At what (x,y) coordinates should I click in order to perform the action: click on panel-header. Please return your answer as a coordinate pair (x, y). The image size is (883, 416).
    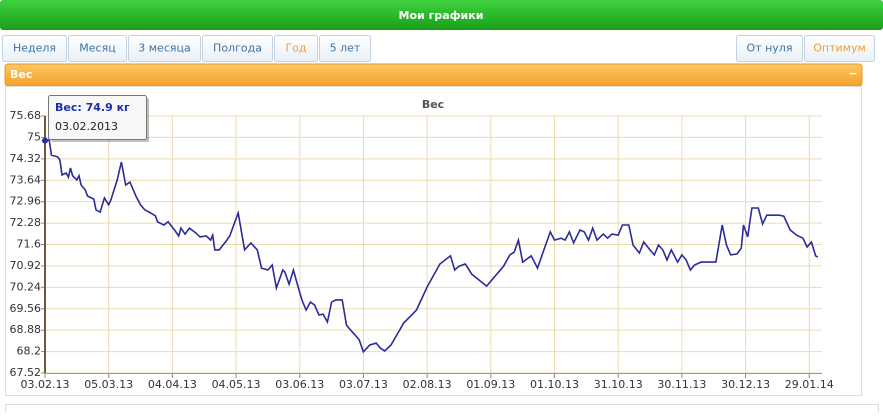
    Looking at the image, I should click on (433, 75).